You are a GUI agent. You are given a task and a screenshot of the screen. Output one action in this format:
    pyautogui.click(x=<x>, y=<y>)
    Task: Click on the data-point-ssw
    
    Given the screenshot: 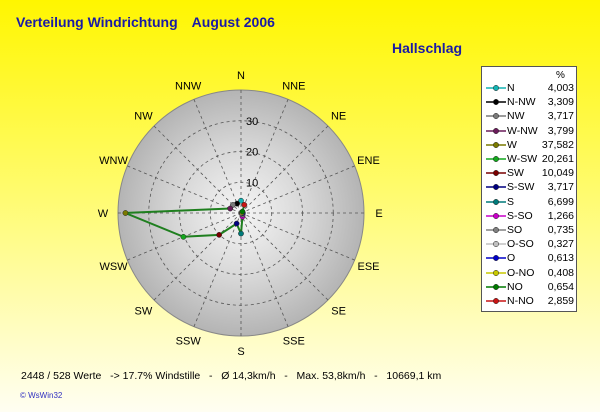 What is the action you would take?
    pyautogui.click(x=236, y=223)
    